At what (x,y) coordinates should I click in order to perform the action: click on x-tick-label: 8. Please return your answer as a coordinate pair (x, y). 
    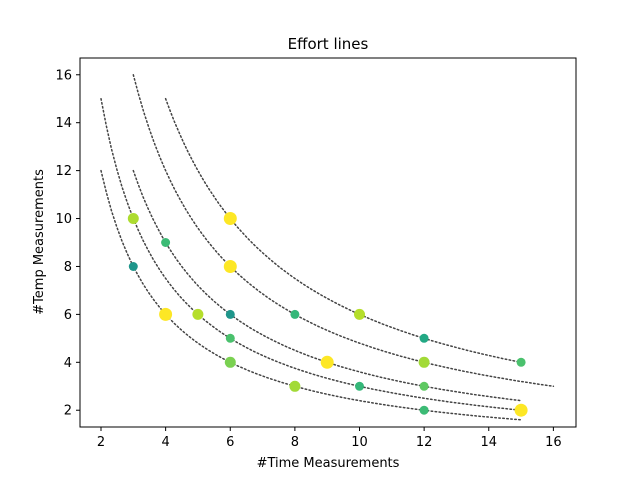
    Looking at the image, I should click on (295, 442).